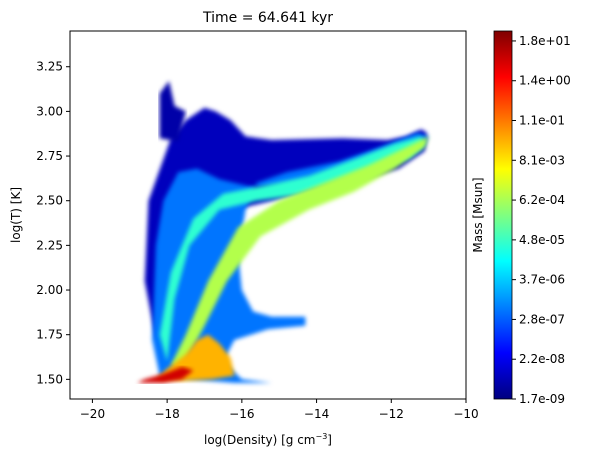 The width and height of the screenshot is (589, 460). Describe the element at coordinates (267, 18) in the screenshot. I see `chart-title: Time = 64.641 kyr` at that location.